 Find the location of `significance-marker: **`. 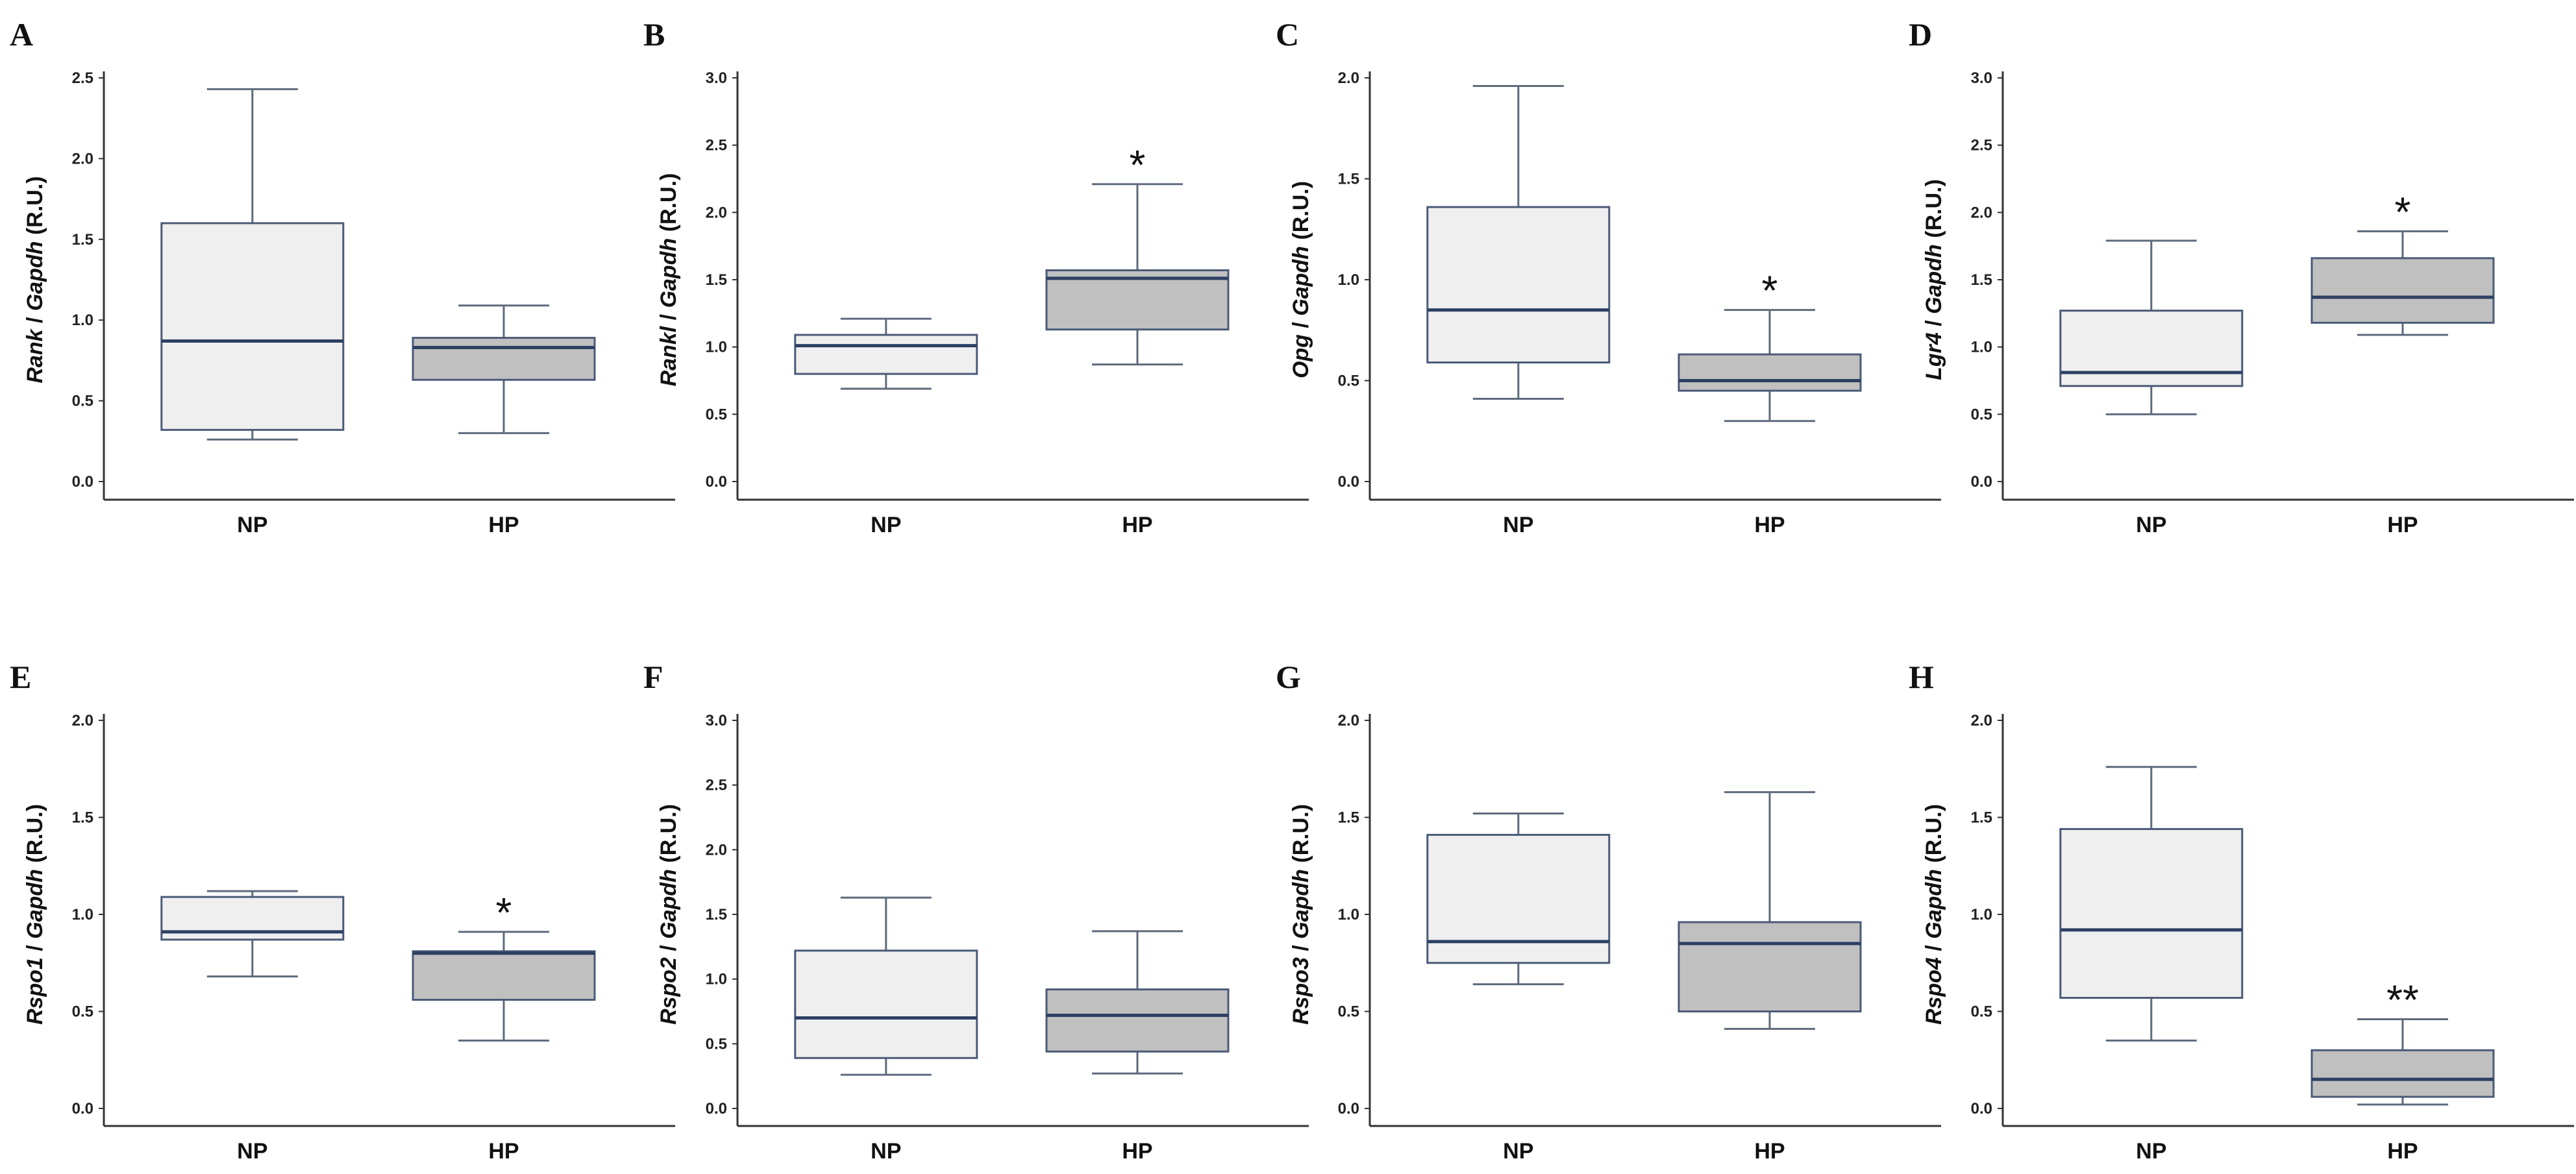

significance-marker: ** is located at coordinates (2402, 1000).